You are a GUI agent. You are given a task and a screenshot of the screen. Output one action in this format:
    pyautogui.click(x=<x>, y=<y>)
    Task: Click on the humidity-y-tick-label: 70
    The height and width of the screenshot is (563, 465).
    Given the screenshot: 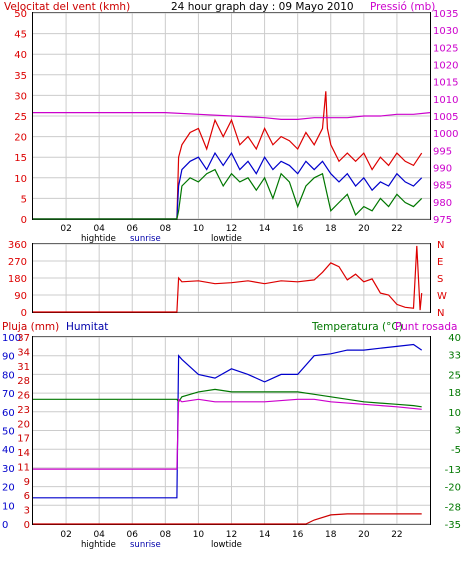 What is the action you would take?
    pyautogui.click(x=8, y=394)
    